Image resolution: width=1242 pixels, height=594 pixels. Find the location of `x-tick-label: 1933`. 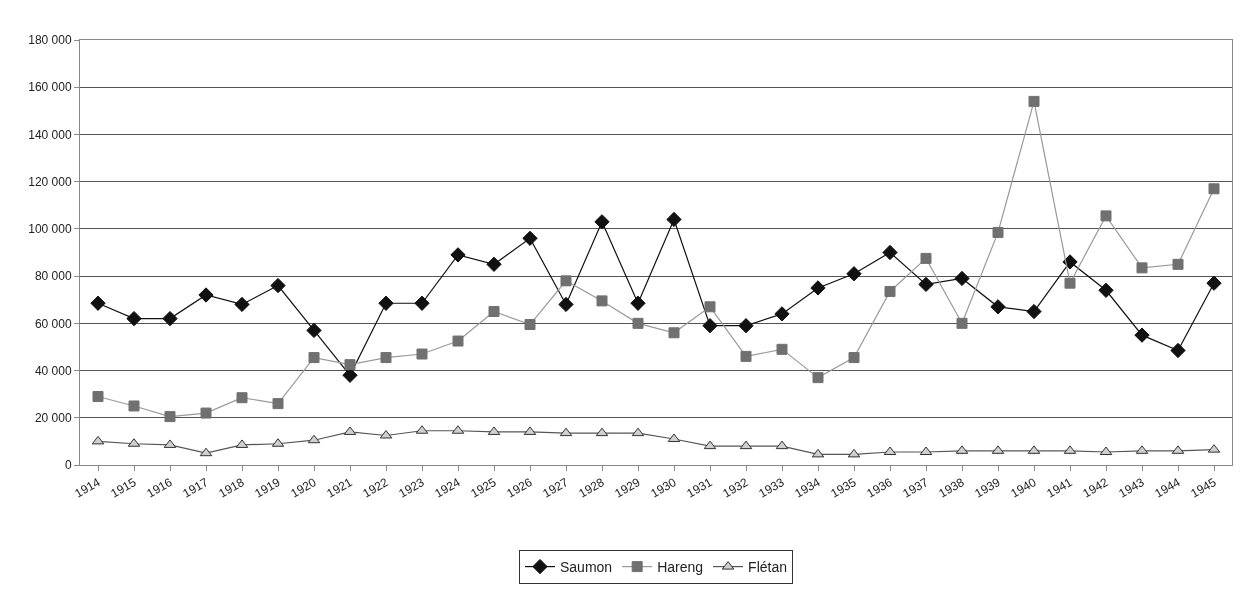

x-tick-label: 1933 is located at coordinates (771, 487).